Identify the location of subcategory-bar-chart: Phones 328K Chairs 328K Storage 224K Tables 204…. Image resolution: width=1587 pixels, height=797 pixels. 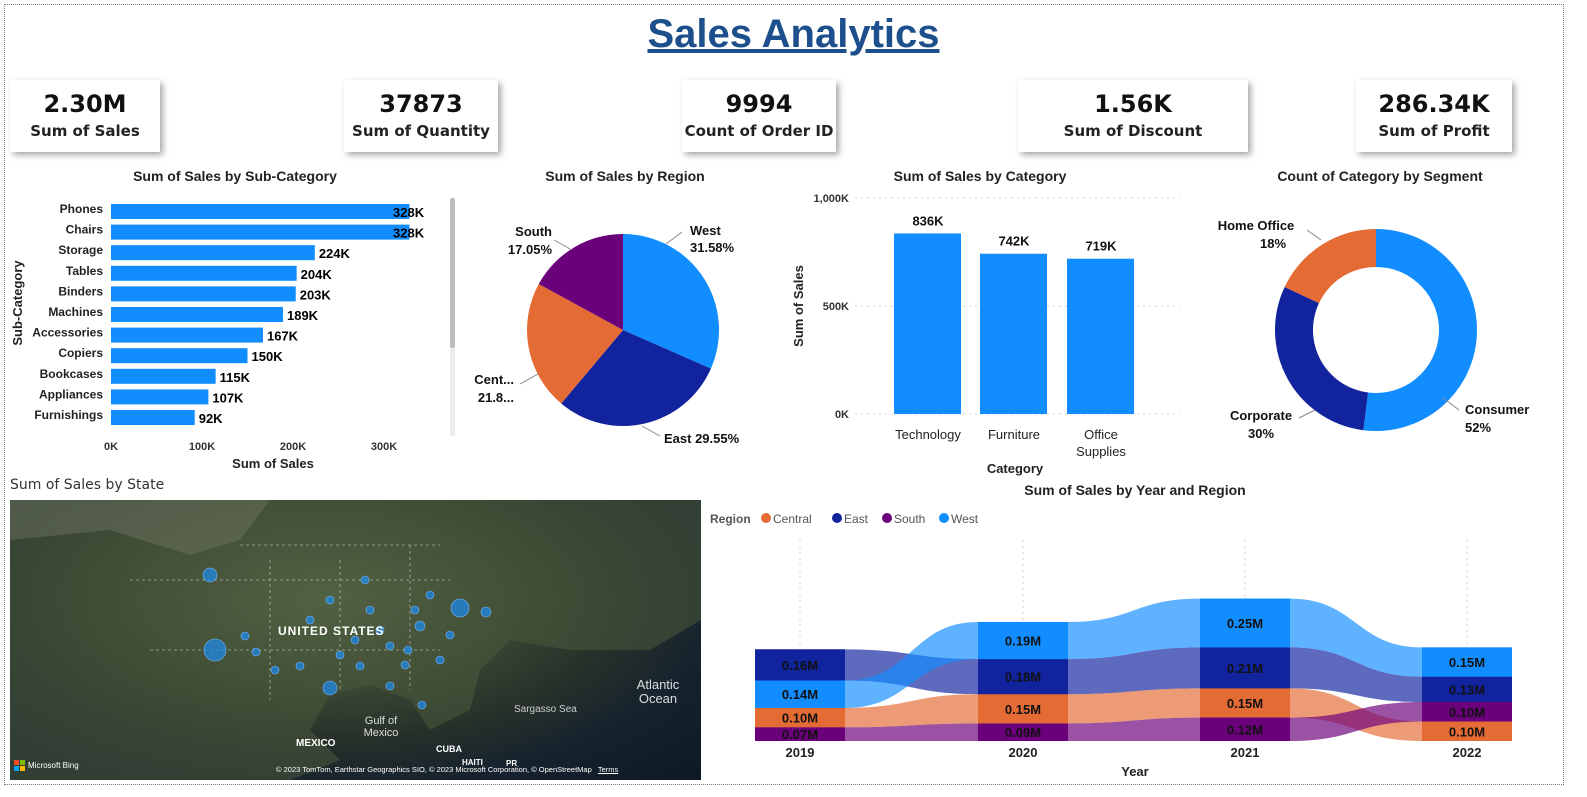
(235, 333).